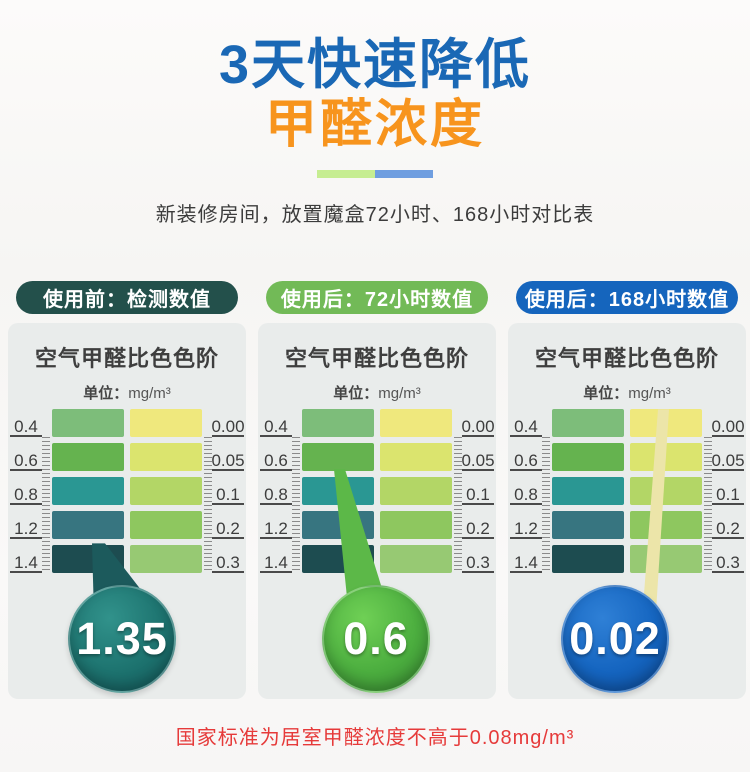 Image resolution: width=750 pixels, height=772 pixels. I want to click on right-swatch-column, so click(166, 491).